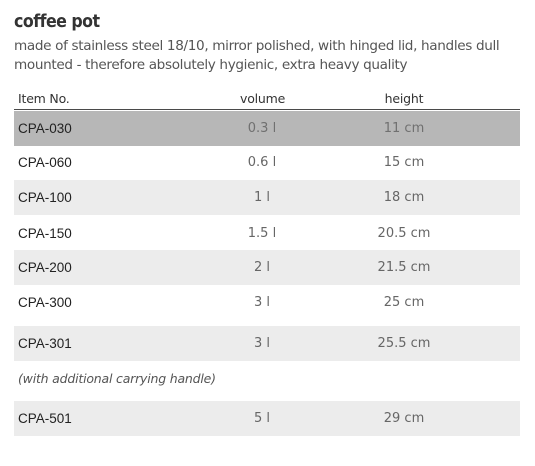 The image size is (535, 466). What do you see at coordinates (262, 162) in the screenshot?
I see `volume-cell: 0.6 l` at bounding box center [262, 162].